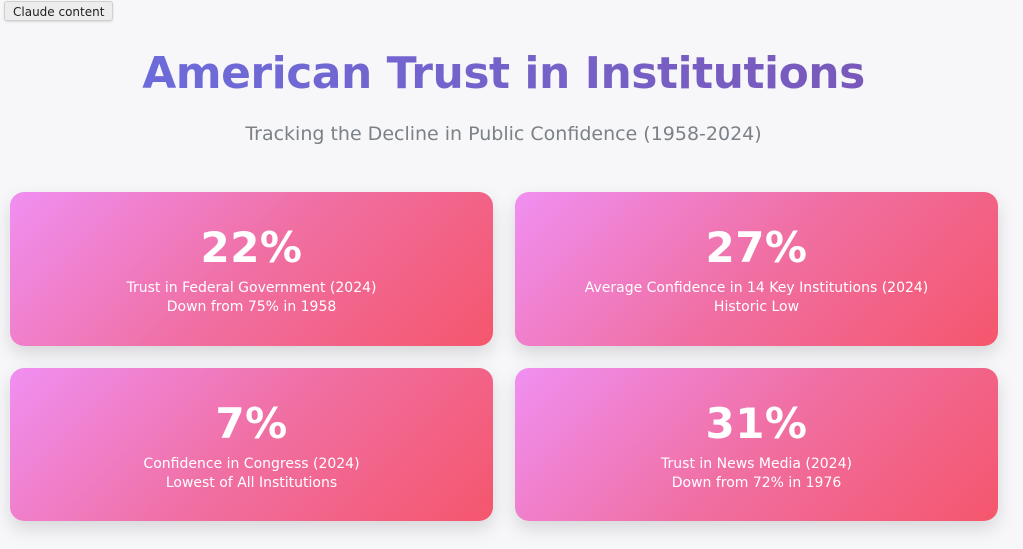  What do you see at coordinates (251, 464) in the screenshot?
I see `stat-label: Confidence in Congress (2024)` at bounding box center [251, 464].